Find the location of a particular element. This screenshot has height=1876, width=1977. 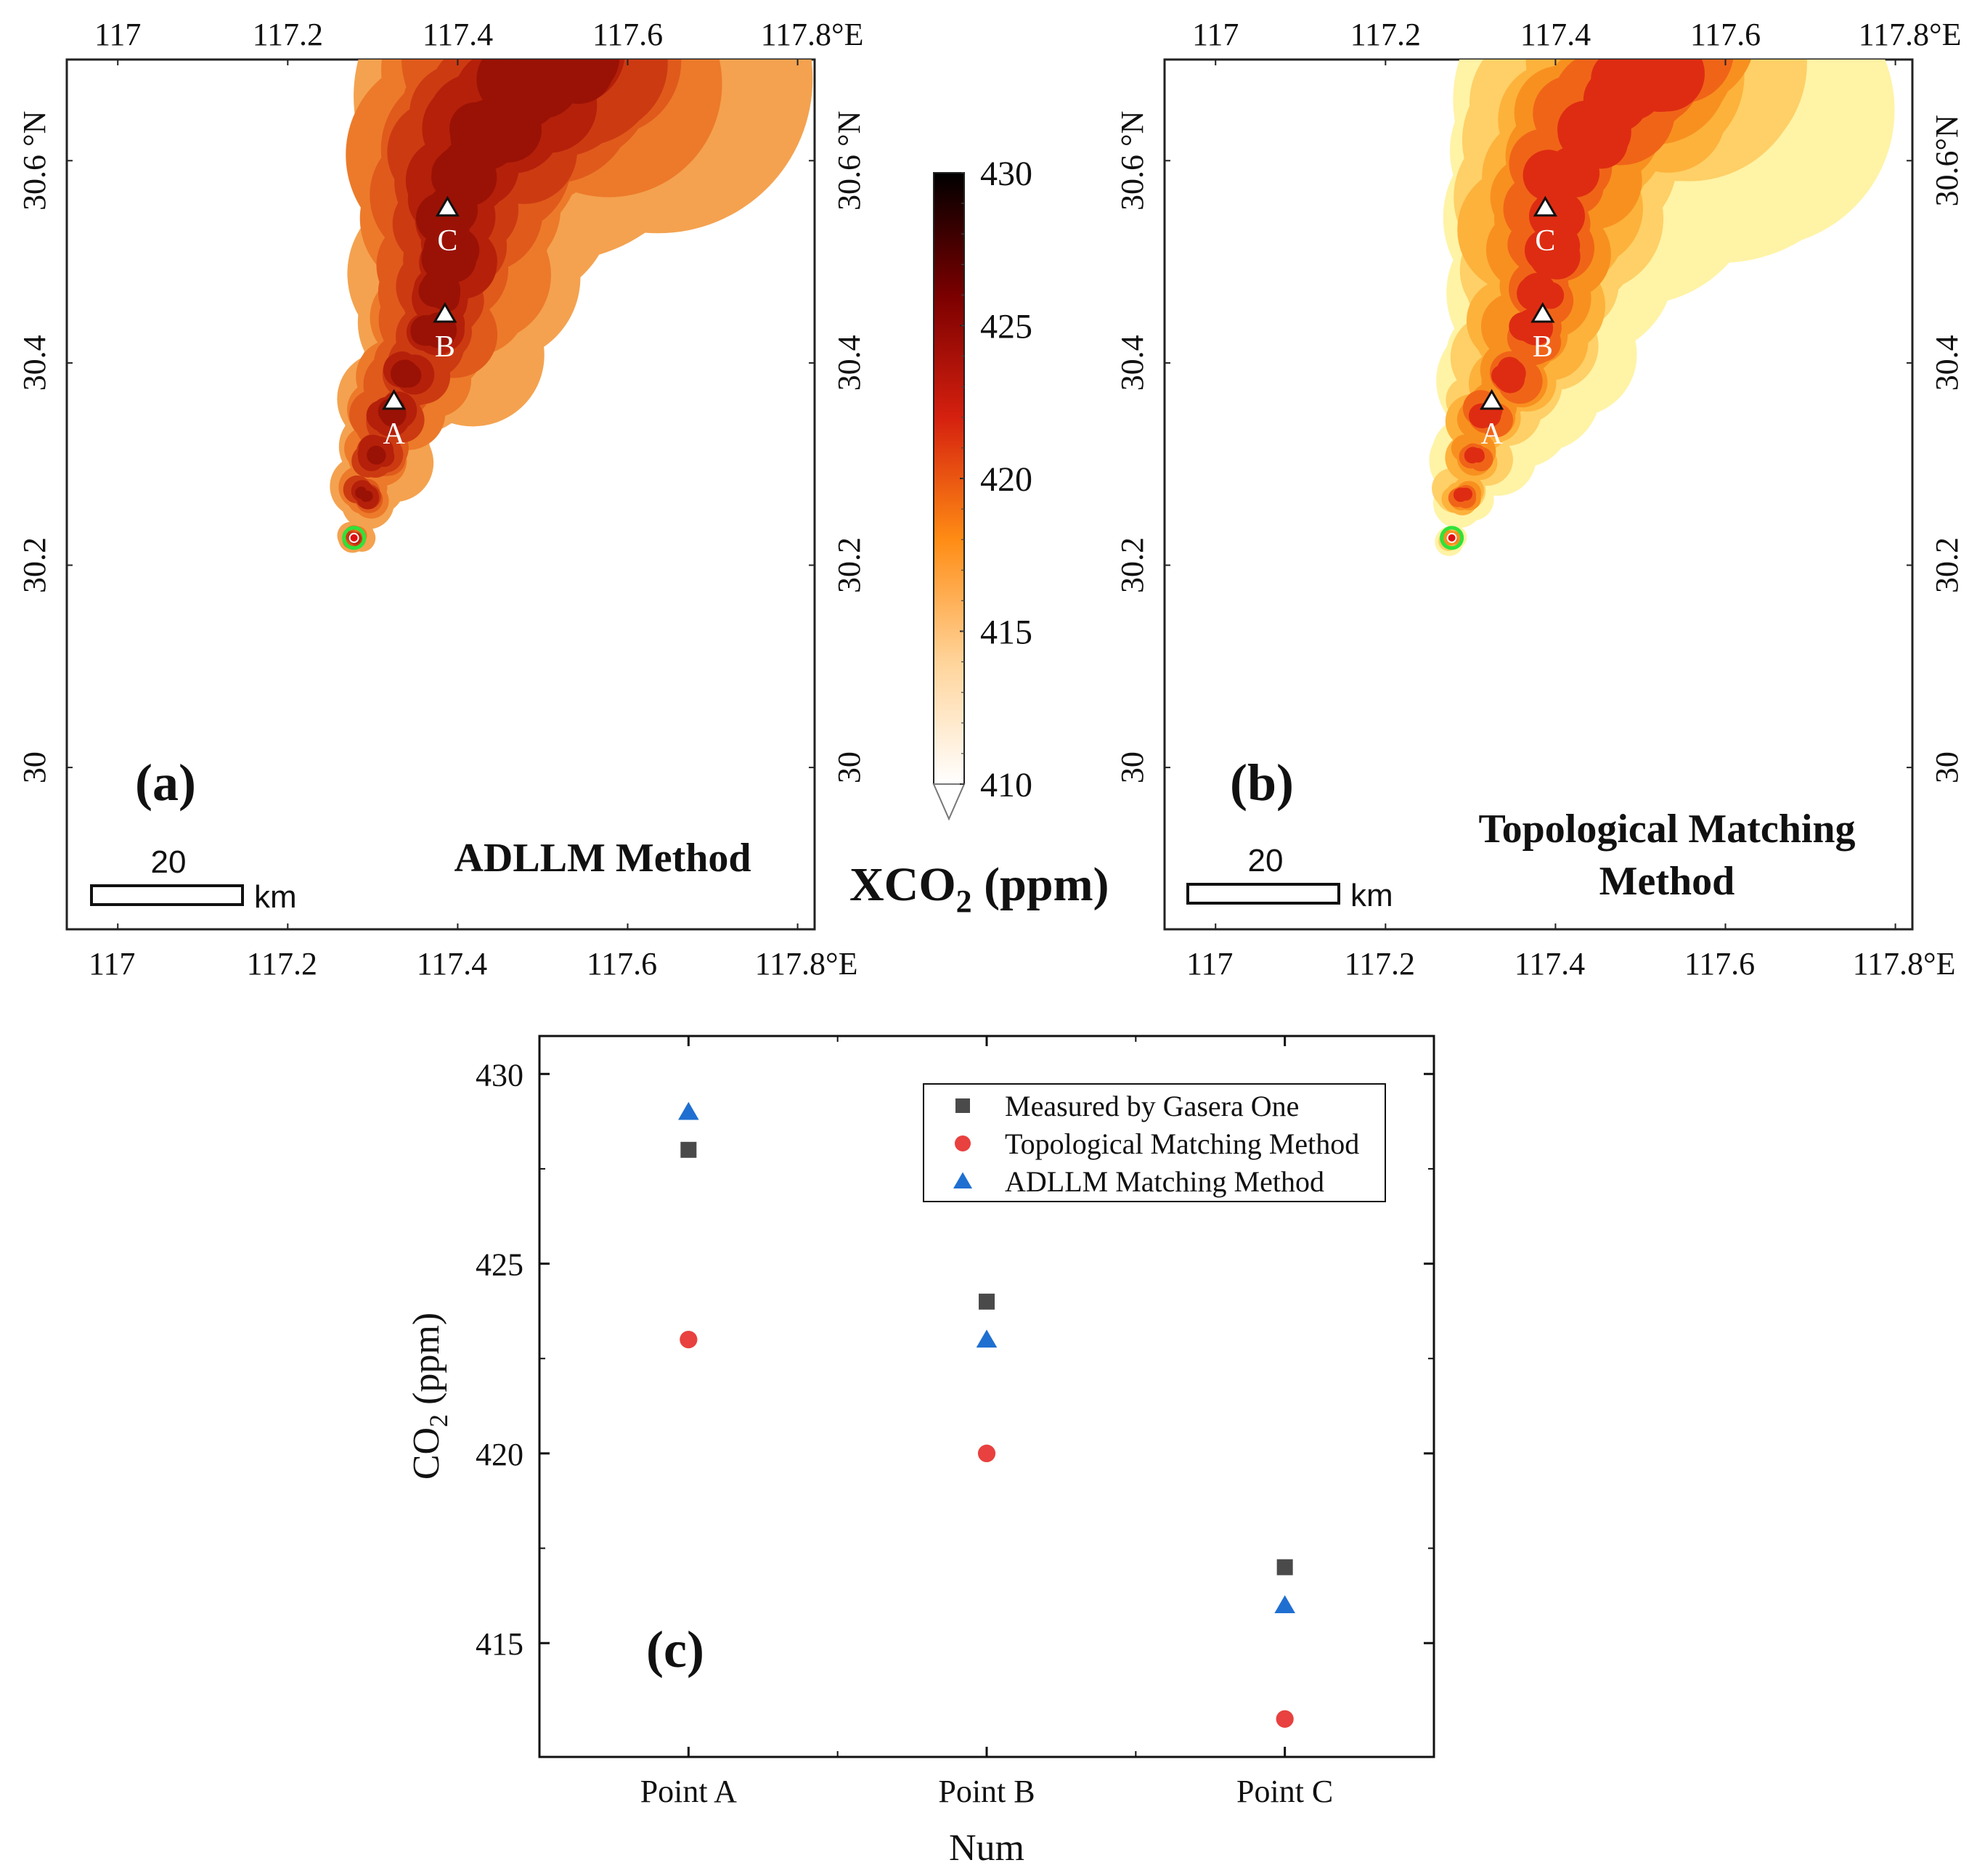

lat-ticks-right: 30 30.2 30.4 30.6 °N is located at coordinates (838, 447).